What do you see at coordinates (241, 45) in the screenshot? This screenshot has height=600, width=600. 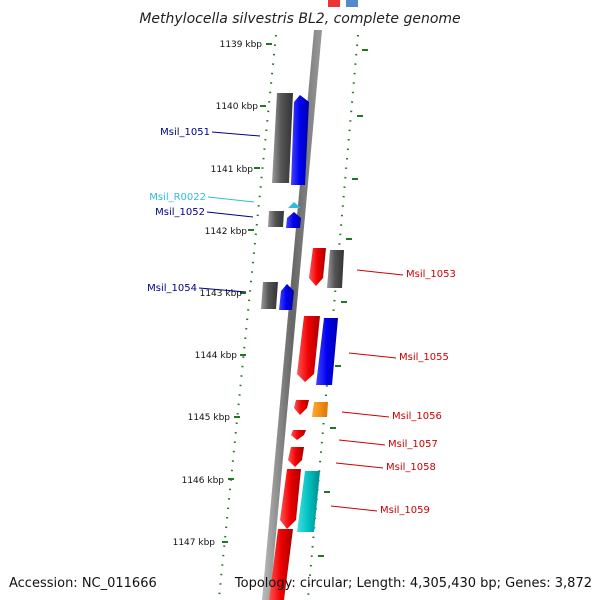 I see `kbp-label: 1139 kbp` at bounding box center [241, 45].